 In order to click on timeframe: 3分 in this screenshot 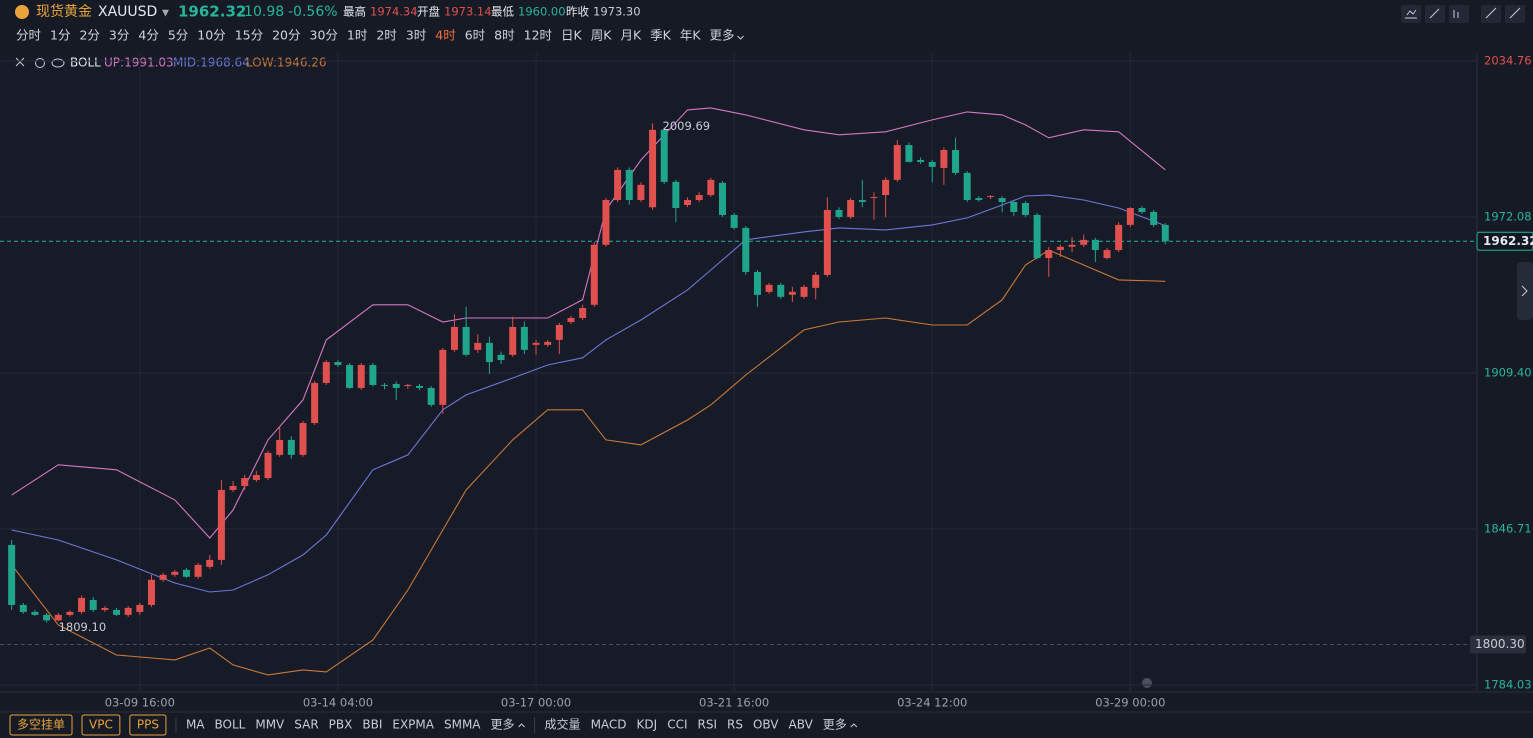, I will do `click(119, 35)`.